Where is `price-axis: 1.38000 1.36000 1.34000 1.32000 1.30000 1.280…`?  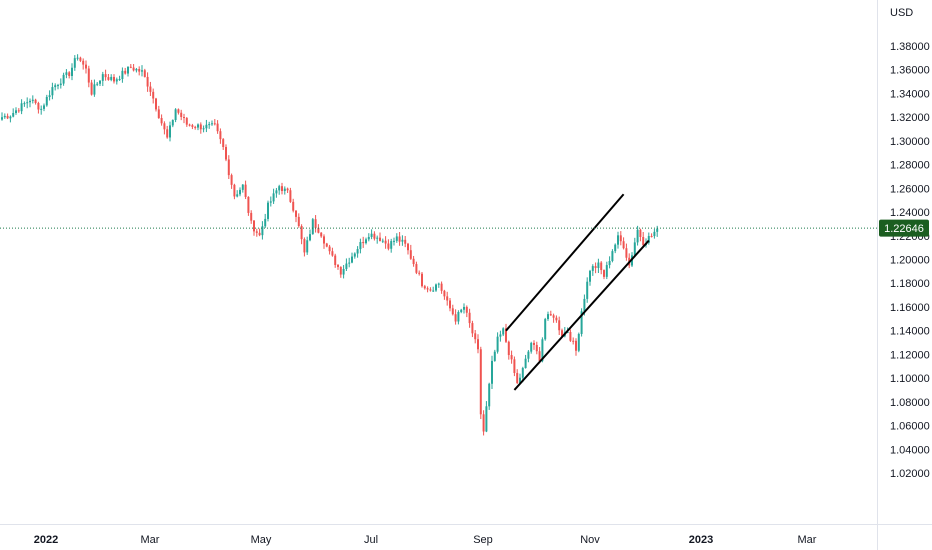 price-axis: 1.38000 1.36000 1.34000 1.32000 1.30000 1.280… is located at coordinates (910, 260).